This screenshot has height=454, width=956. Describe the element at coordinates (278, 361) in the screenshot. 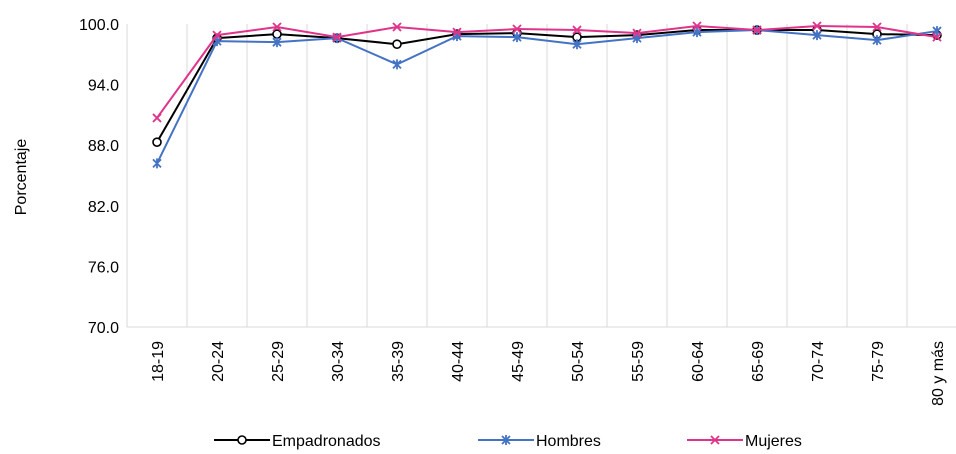

I see `x-tick-label: 25-29` at that location.